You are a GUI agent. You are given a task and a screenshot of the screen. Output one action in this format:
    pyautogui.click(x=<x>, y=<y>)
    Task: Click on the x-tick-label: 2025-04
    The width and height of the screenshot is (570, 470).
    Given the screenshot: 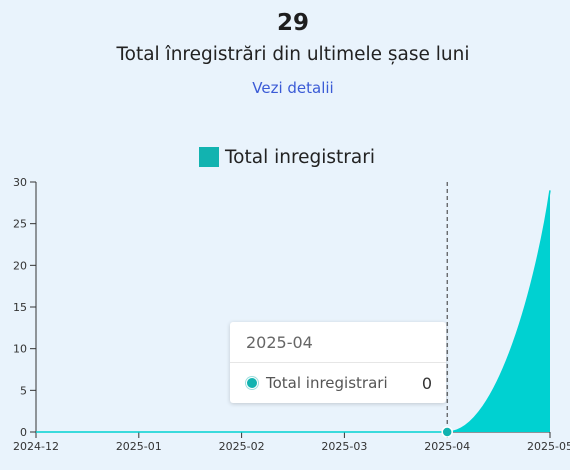 What is the action you would take?
    pyautogui.click(x=447, y=446)
    